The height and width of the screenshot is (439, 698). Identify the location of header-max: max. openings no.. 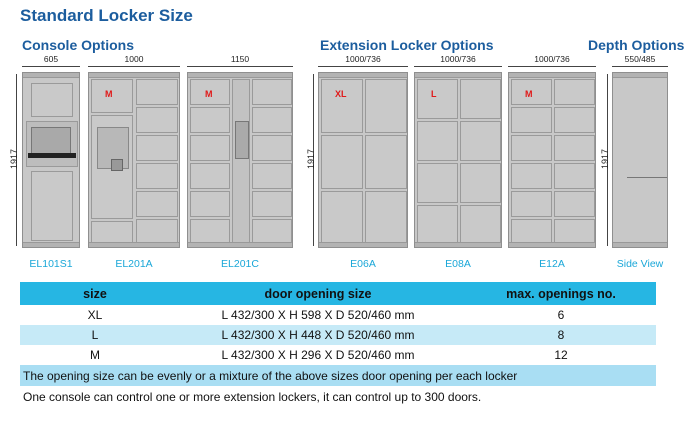
(561, 293).